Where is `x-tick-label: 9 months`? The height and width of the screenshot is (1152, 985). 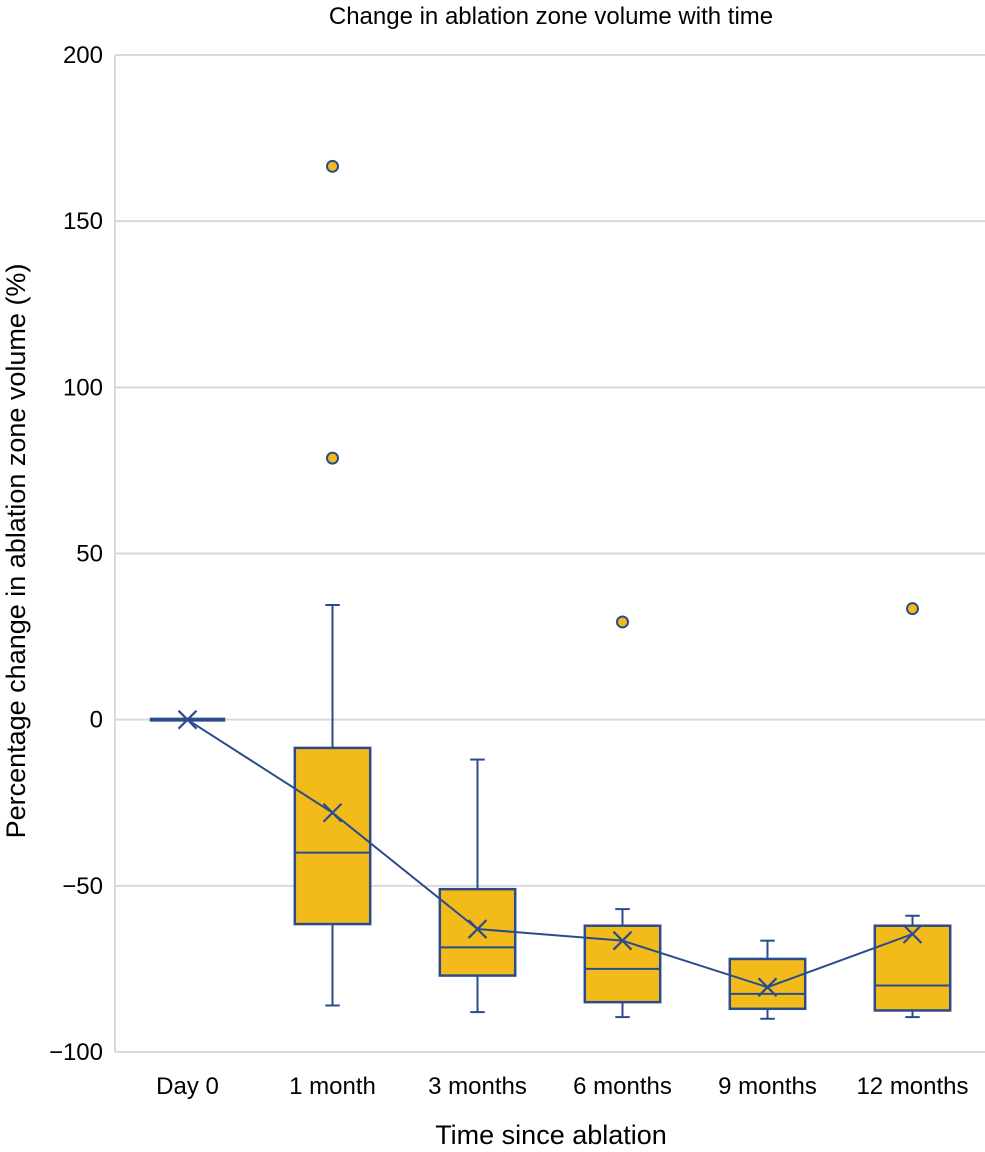
x-tick-label: 9 months is located at coordinates (767, 1086).